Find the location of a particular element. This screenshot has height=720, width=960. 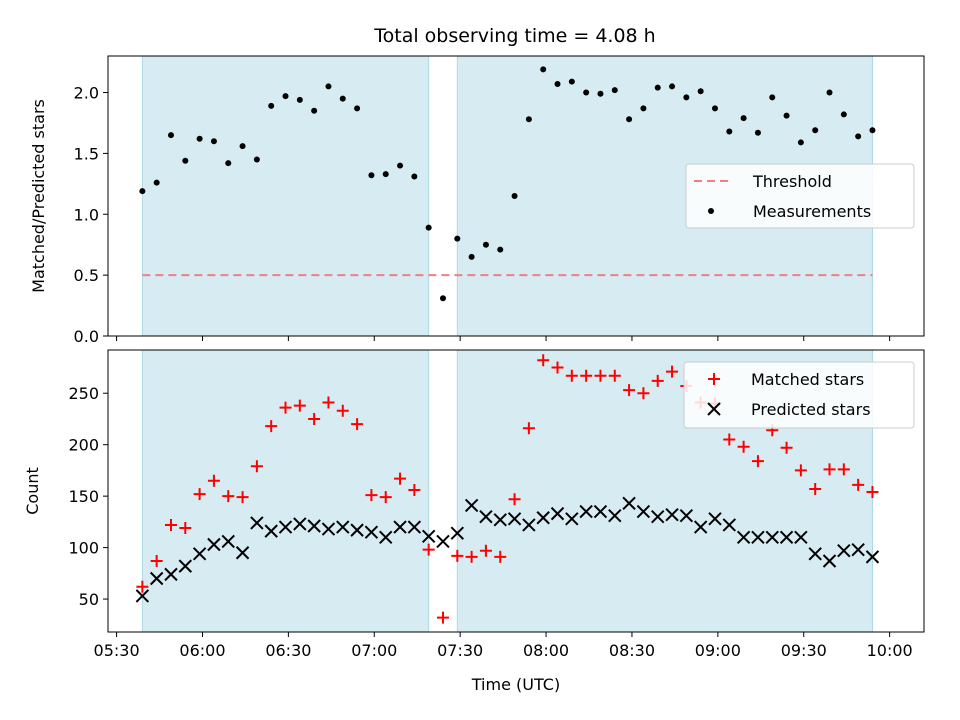

legend-box is located at coordinates (799, 395).